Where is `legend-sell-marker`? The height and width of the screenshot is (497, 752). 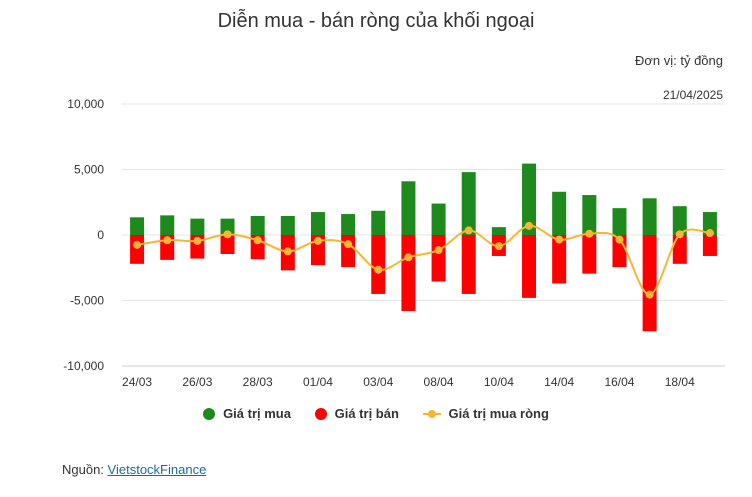 legend-sell-marker is located at coordinates (320, 413).